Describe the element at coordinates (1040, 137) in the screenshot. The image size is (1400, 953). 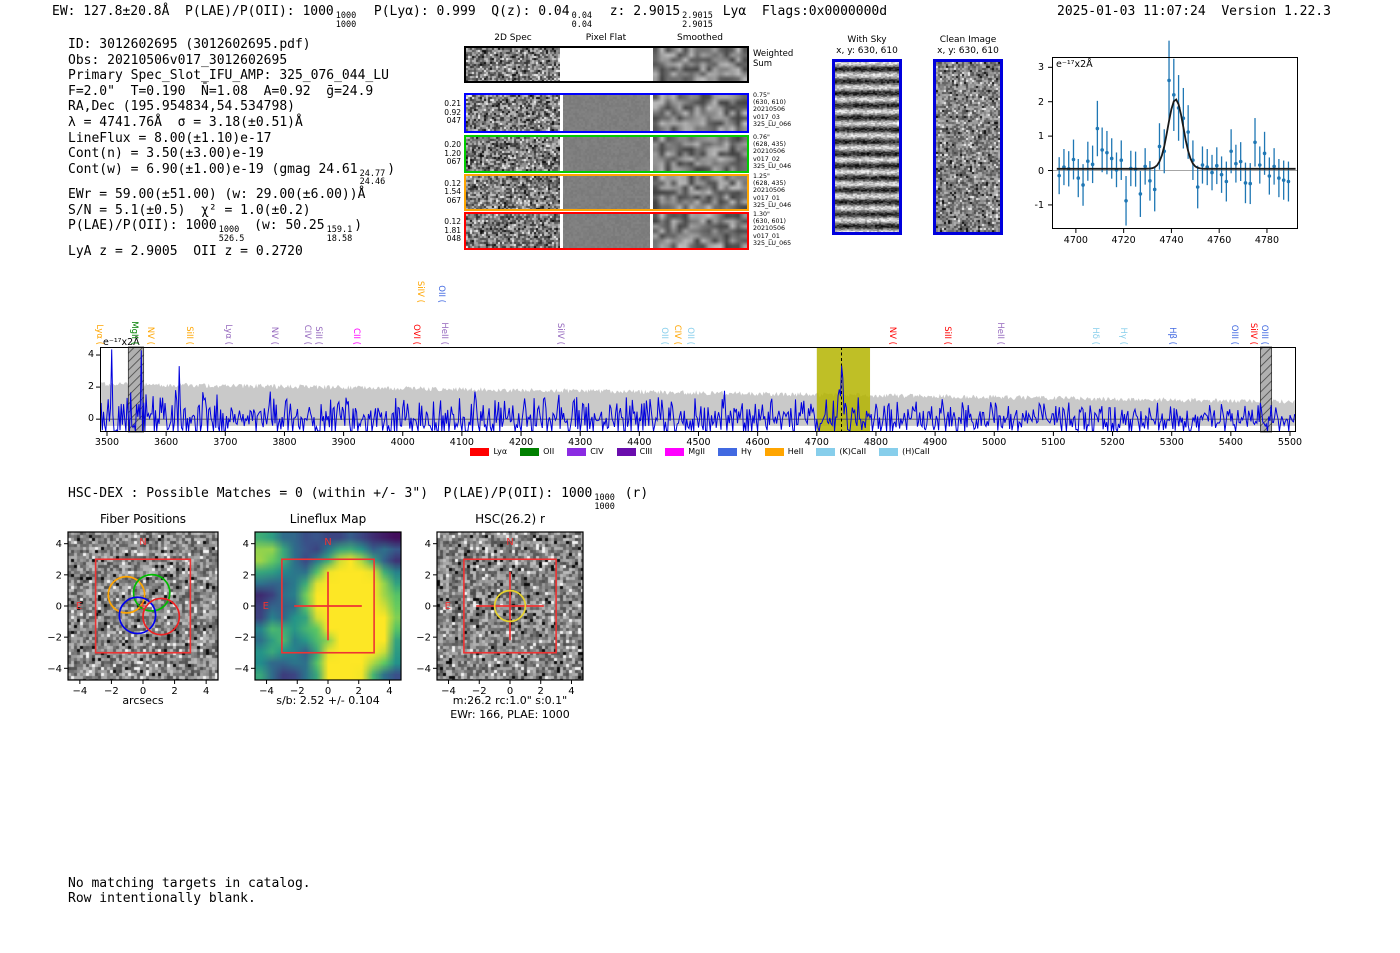
I see `inset-y-tick-label: 1` at that location.